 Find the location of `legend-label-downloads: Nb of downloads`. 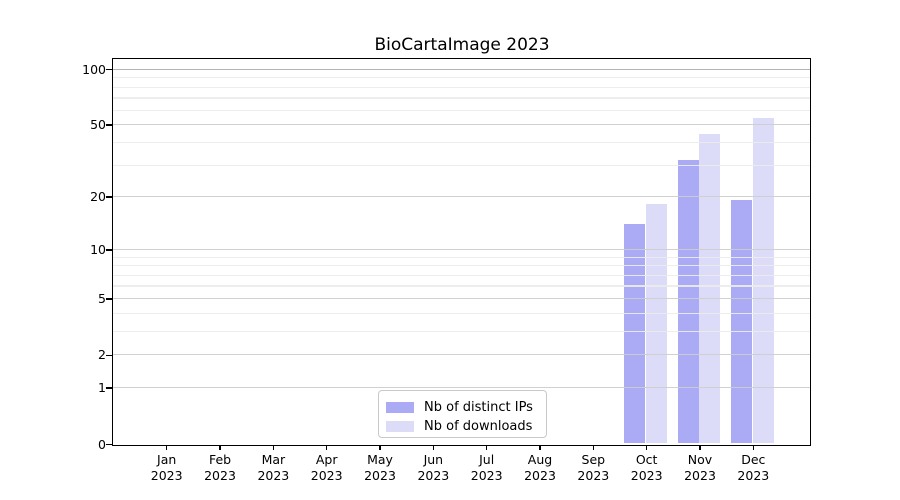

legend-label-downloads: Nb of downloads is located at coordinates (478, 426).